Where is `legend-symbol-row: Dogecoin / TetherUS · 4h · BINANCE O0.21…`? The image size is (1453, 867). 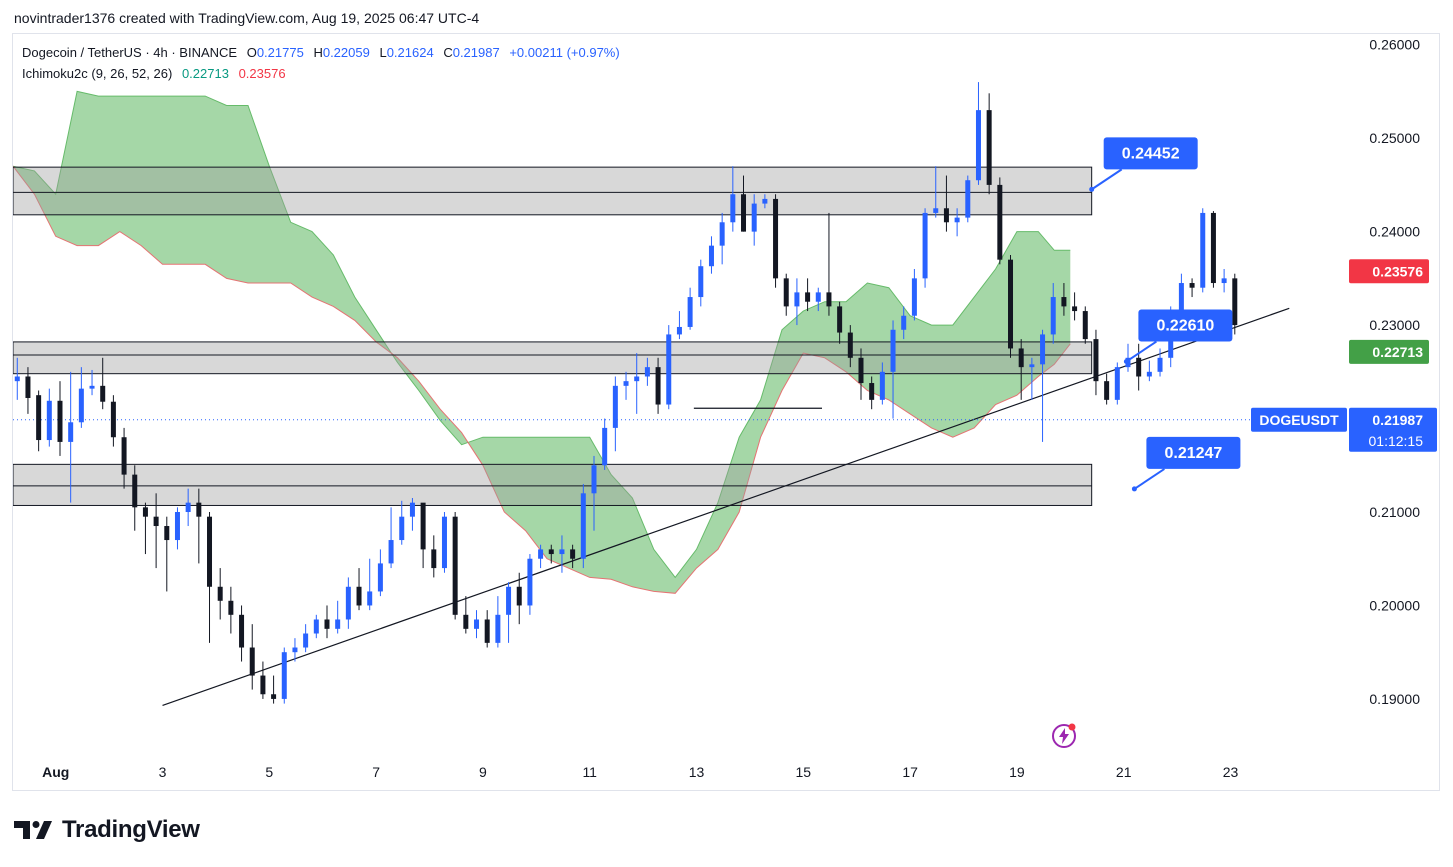 legend-symbol-row: Dogecoin / TetherUS · 4h · BINANCE O0.21… is located at coordinates (321, 52).